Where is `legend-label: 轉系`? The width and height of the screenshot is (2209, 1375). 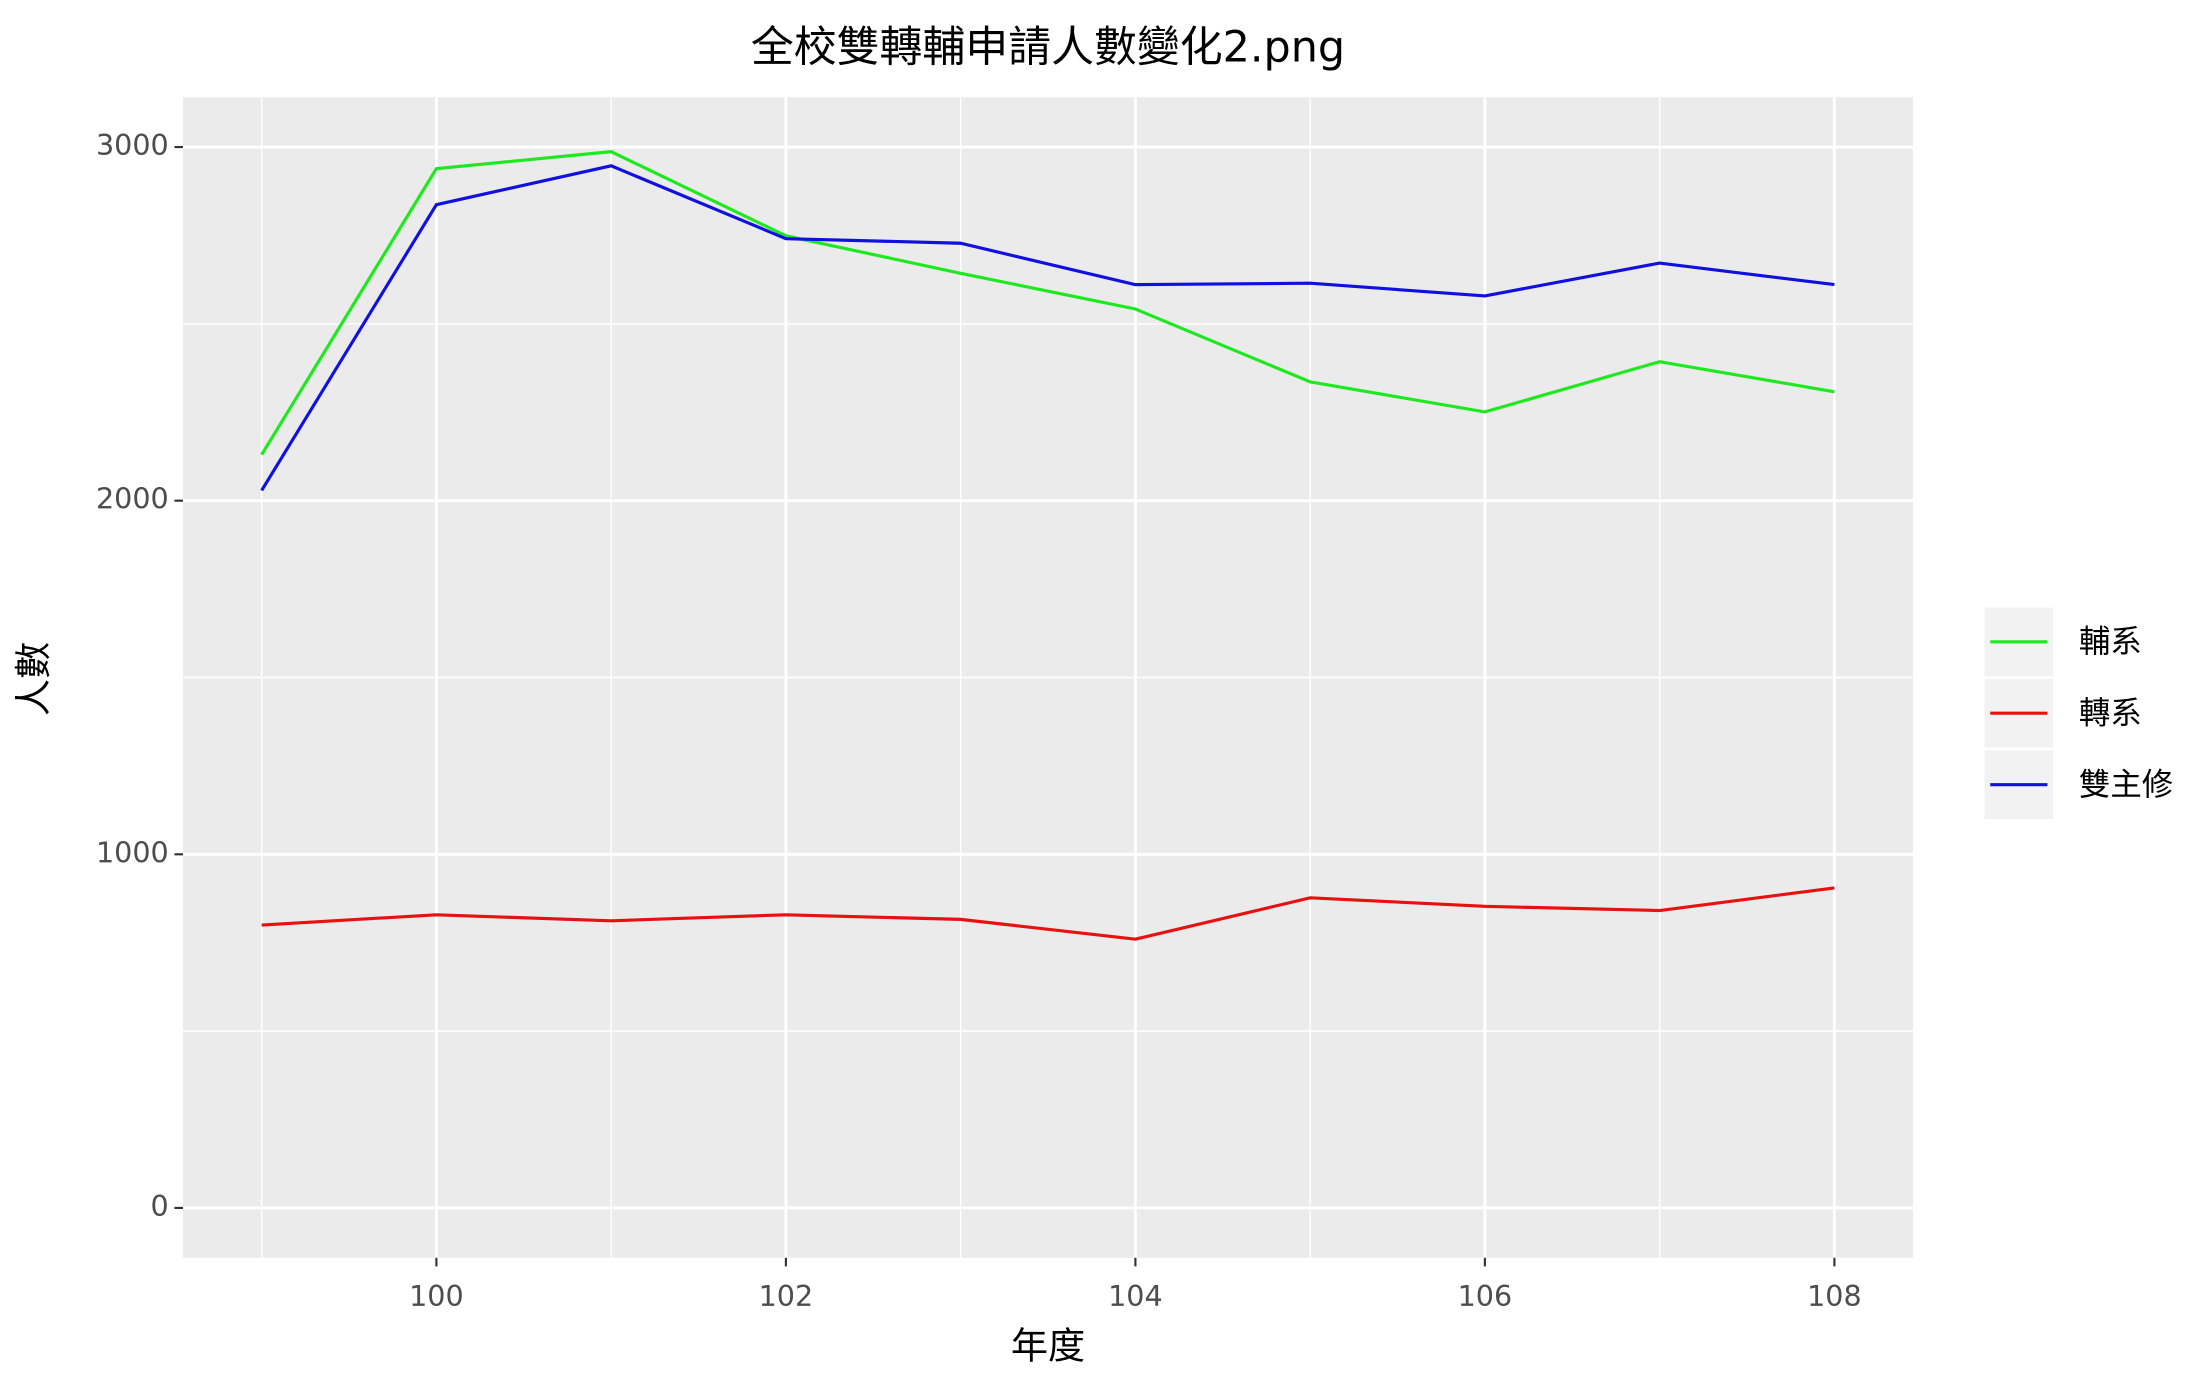
legend-label: 轉系 is located at coordinates (2110, 714).